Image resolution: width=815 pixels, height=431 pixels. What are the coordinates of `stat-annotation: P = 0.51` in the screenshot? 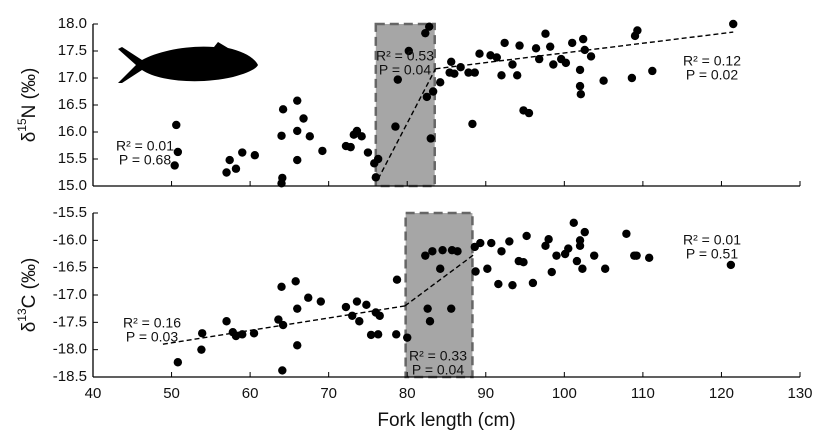 It's located at (712, 254).